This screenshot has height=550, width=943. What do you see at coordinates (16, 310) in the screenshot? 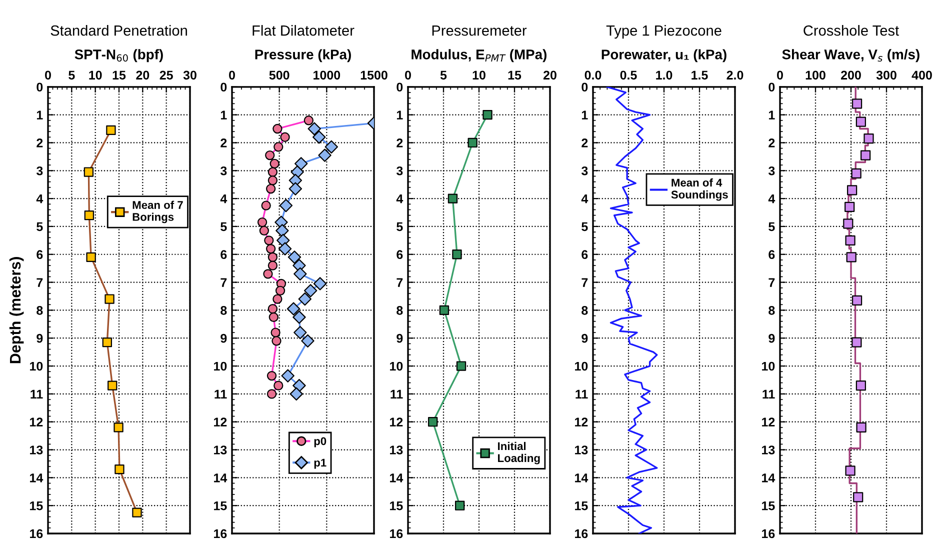
I see `y-axis-title: Depth (meters)` at bounding box center [16, 310].